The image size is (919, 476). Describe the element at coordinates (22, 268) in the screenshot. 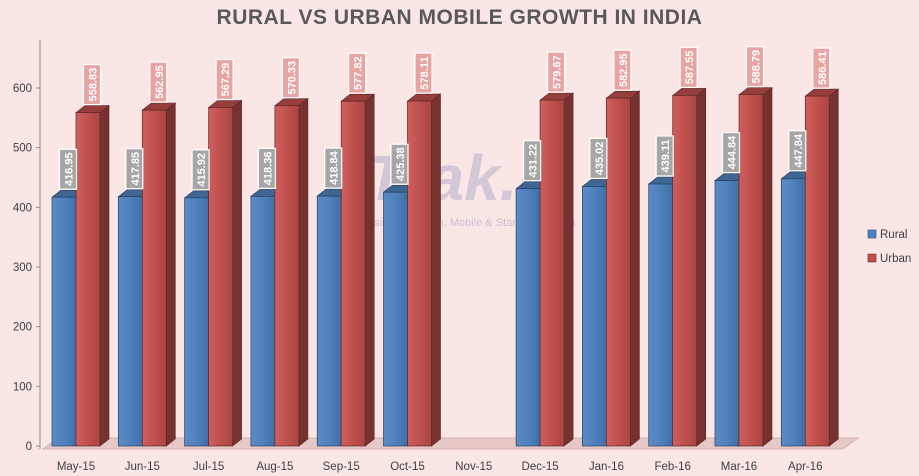

I see `y-tick-label: 300` at that location.